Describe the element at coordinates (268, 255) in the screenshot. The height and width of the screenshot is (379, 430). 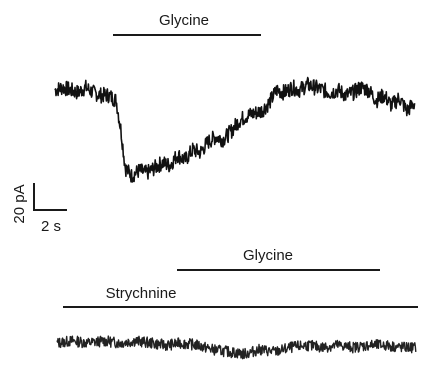
I see `bottom-glycine-label: Glycine` at that location.